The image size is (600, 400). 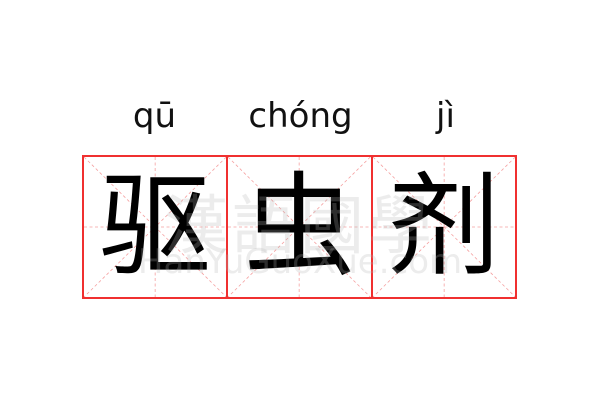 I want to click on character-1: 驱, so click(x=155, y=227).